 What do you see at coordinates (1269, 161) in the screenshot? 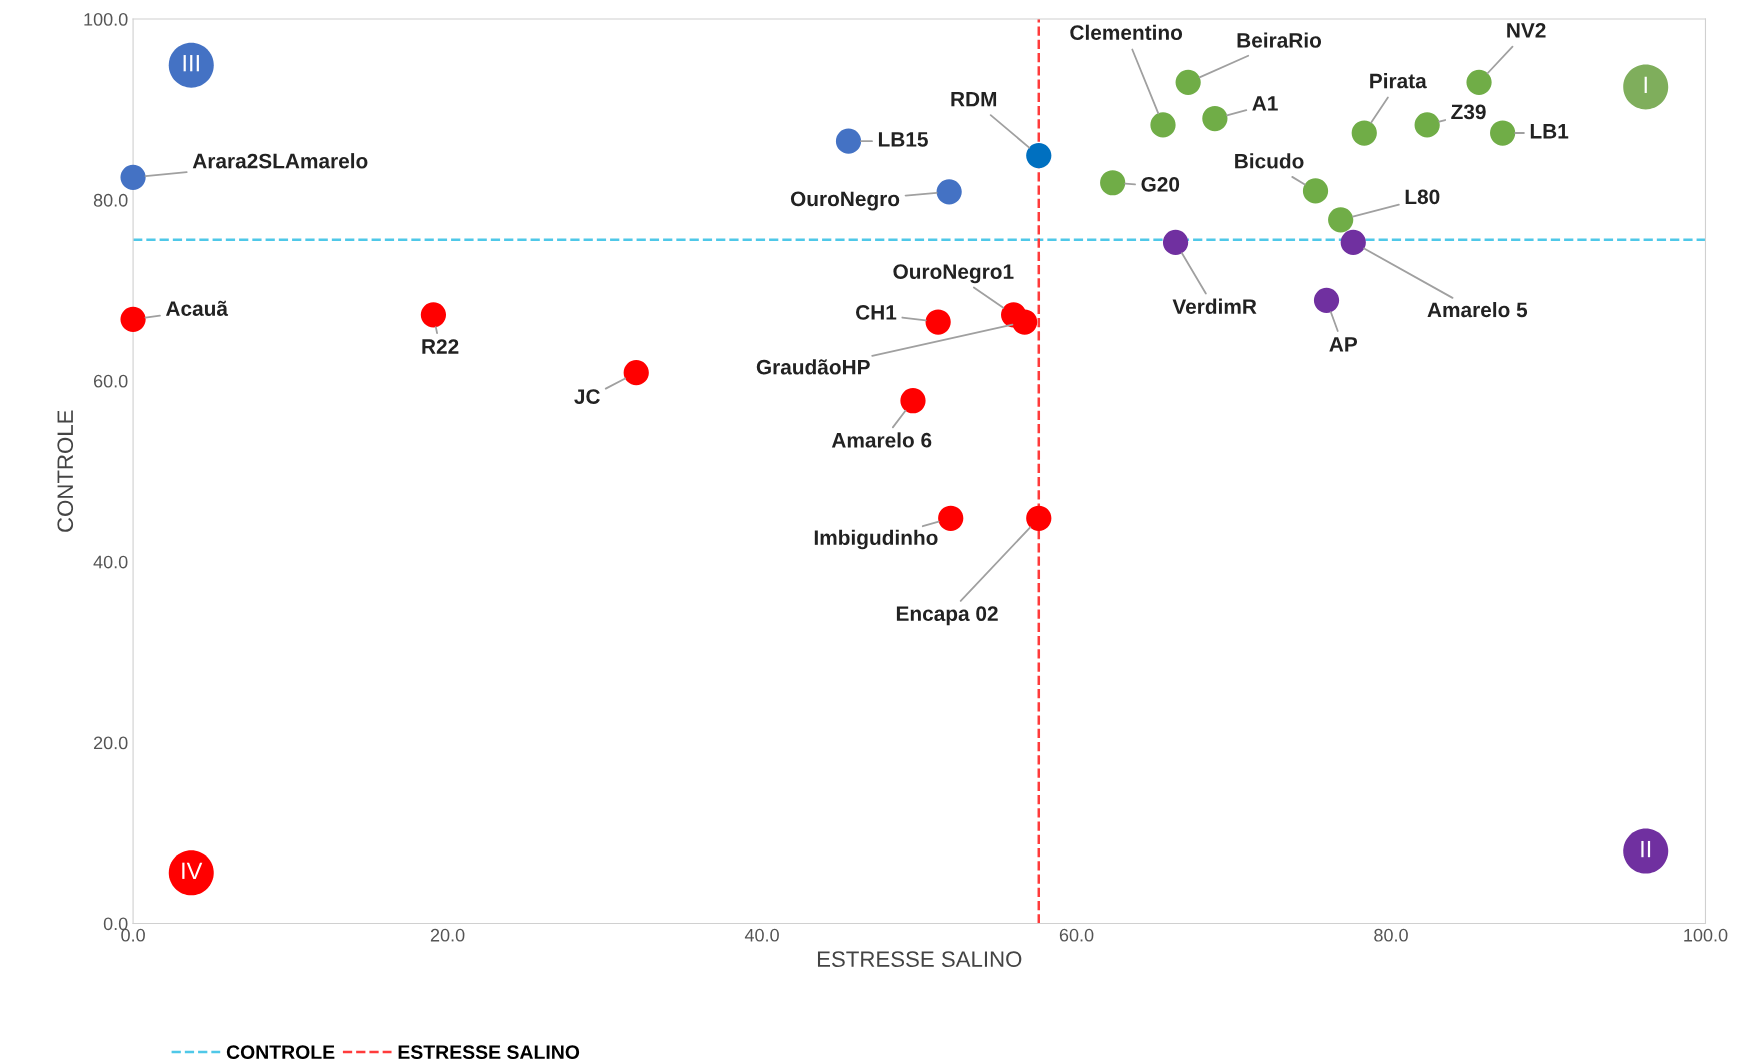
I see `data-label: Bicudo` at bounding box center [1269, 161].